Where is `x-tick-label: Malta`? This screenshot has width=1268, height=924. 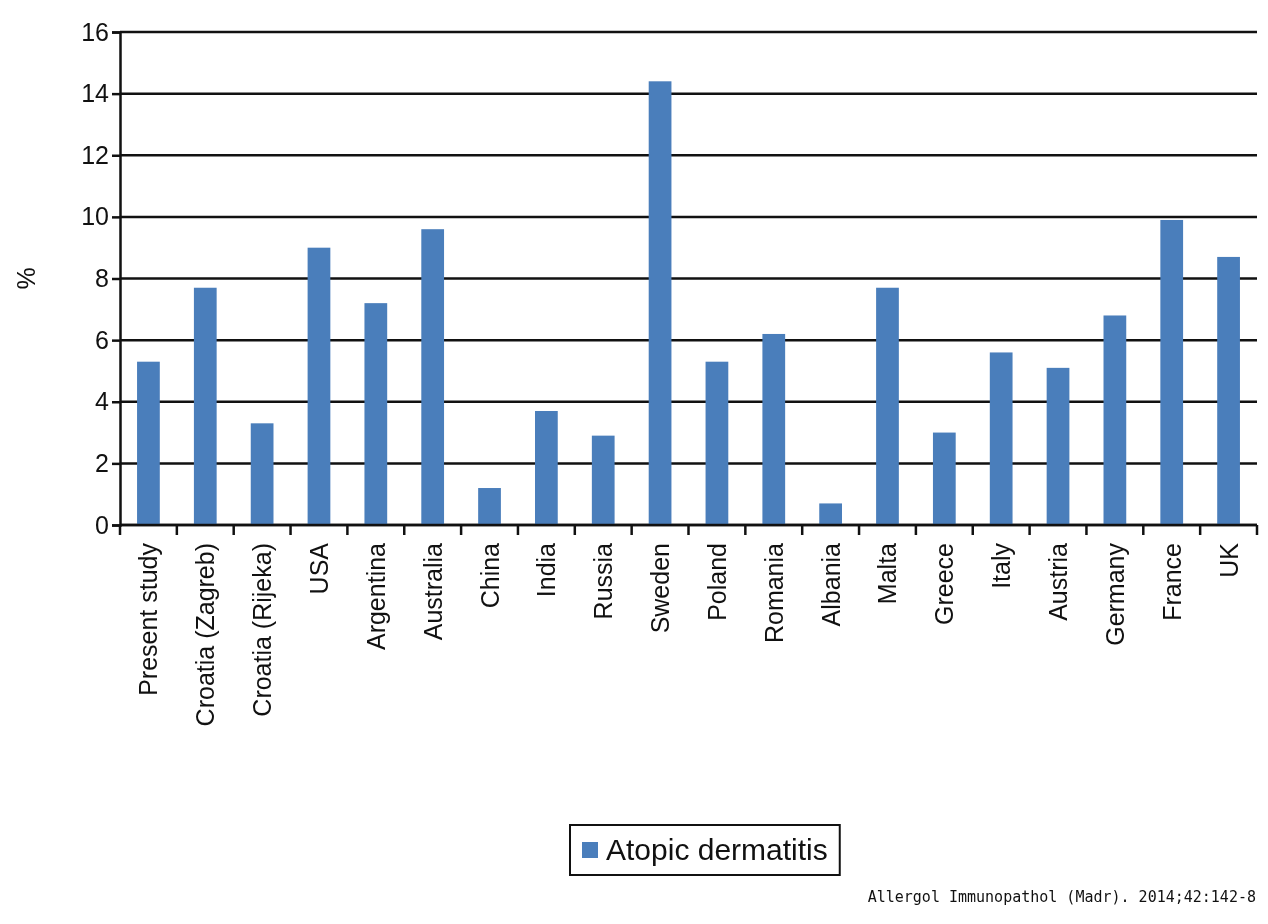 x-tick-label: Malta is located at coordinates (887, 573).